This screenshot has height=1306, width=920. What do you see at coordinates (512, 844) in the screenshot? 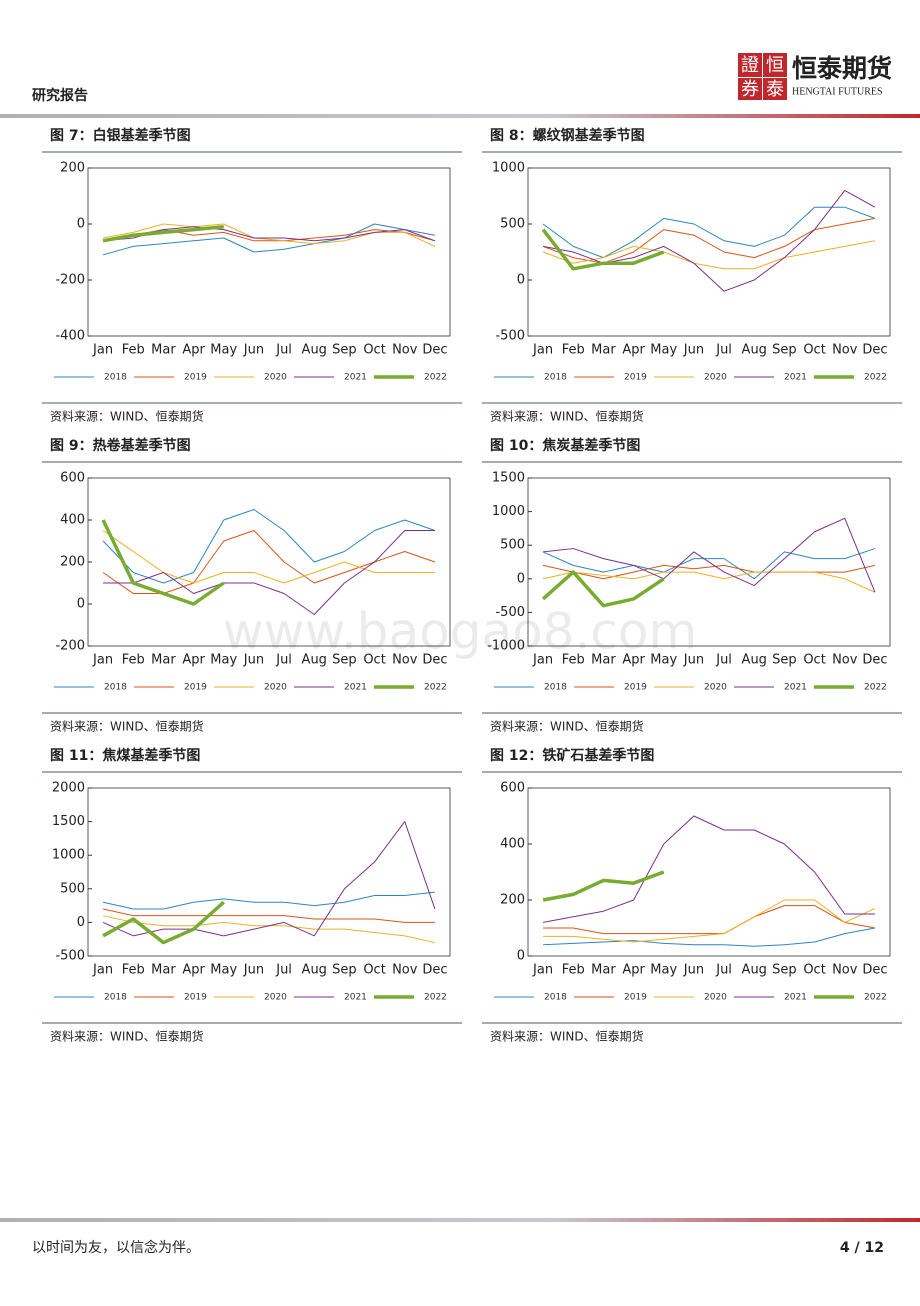
I see `y-tick-label: 400` at bounding box center [512, 844].